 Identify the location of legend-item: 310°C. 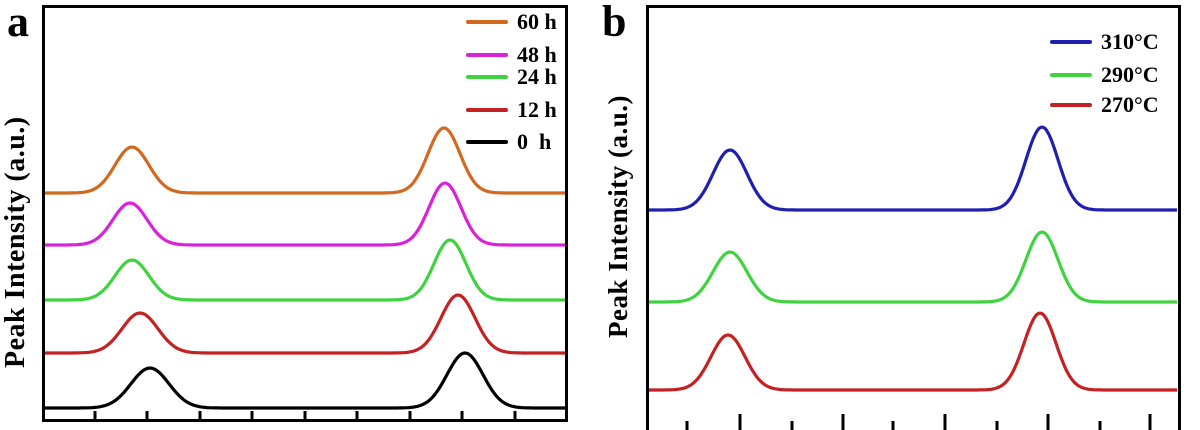
(1104, 42).